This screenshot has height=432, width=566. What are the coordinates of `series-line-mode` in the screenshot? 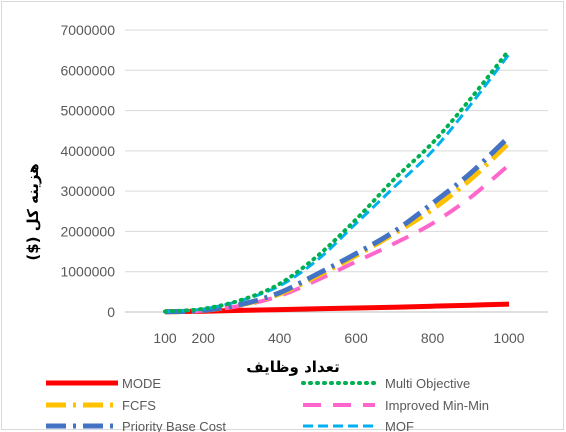 It's located at (337, 308).